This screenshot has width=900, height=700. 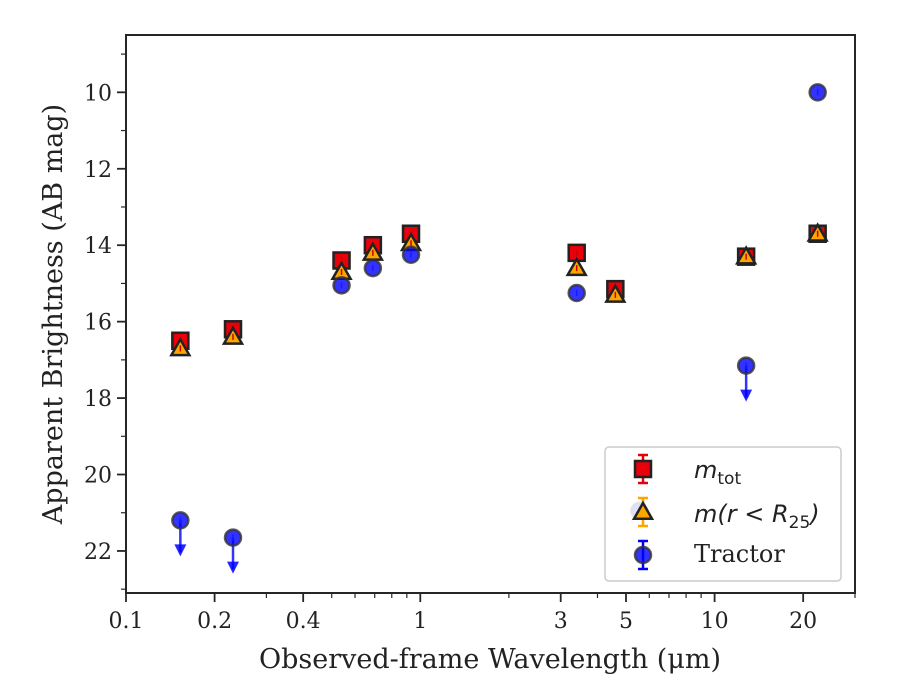 I want to click on legend-label-m-tot: mtot, so click(x=717, y=472).